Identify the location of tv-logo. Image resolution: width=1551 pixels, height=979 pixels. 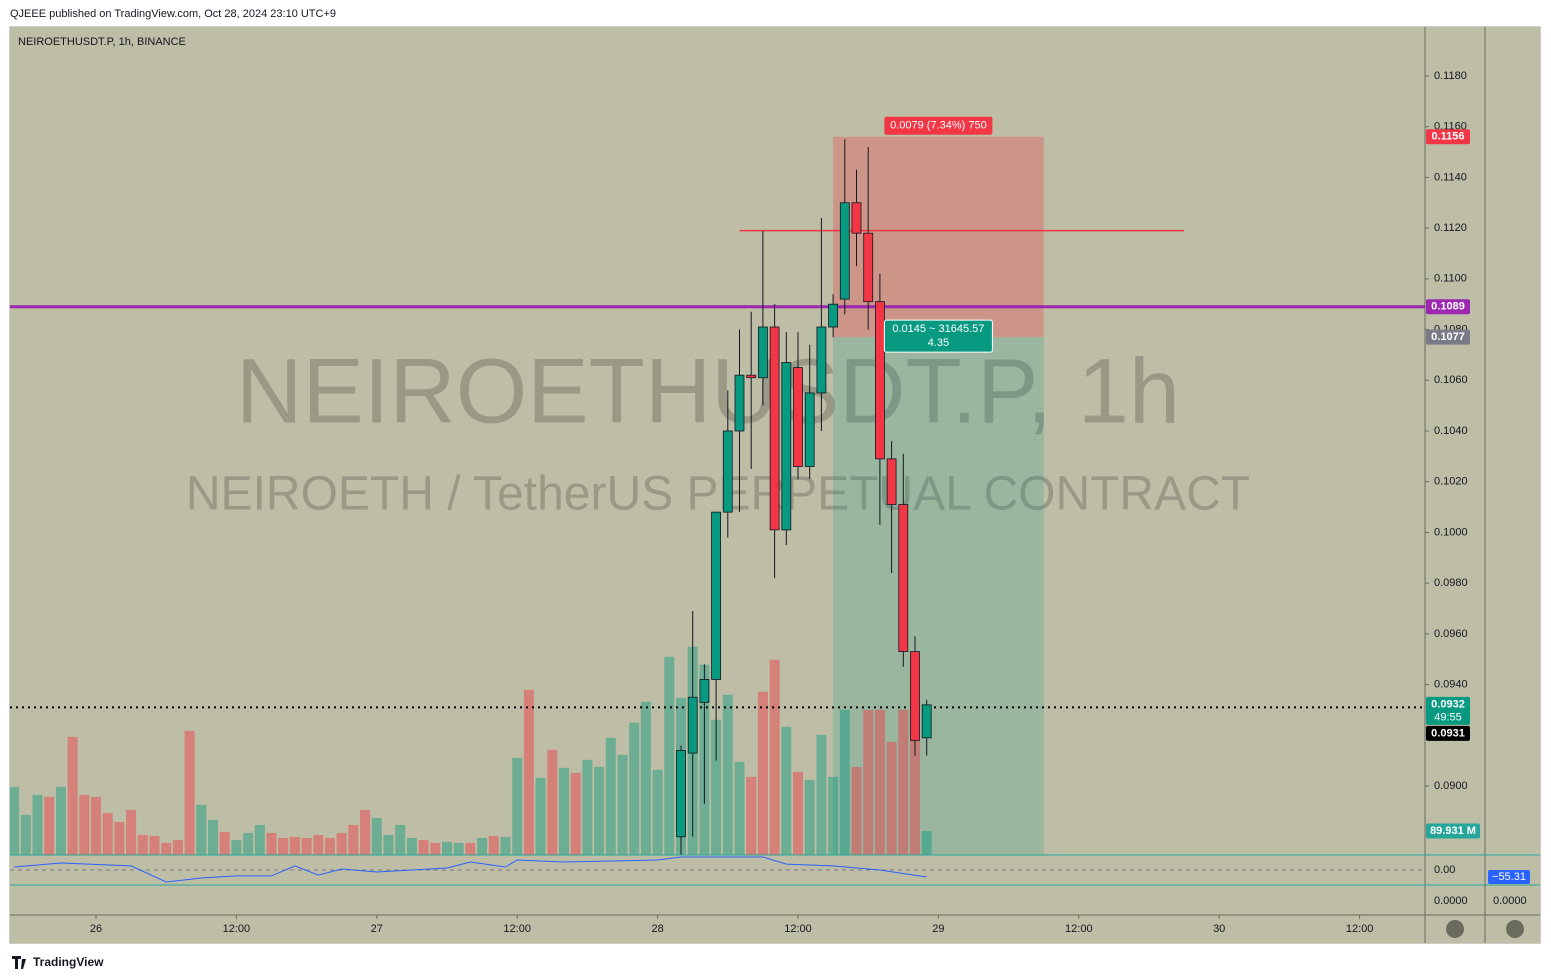
(19, 962).